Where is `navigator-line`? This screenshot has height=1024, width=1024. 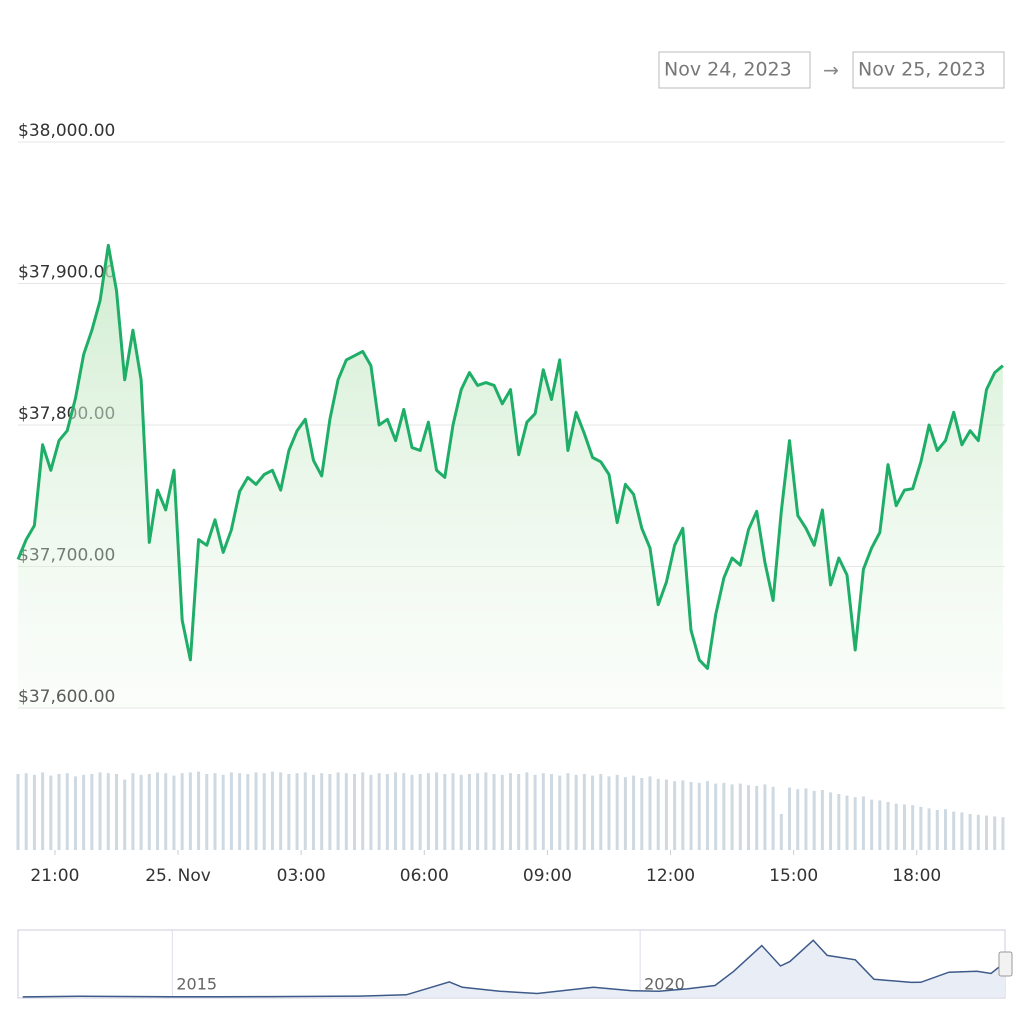 navigator-line is located at coordinates (514, 968).